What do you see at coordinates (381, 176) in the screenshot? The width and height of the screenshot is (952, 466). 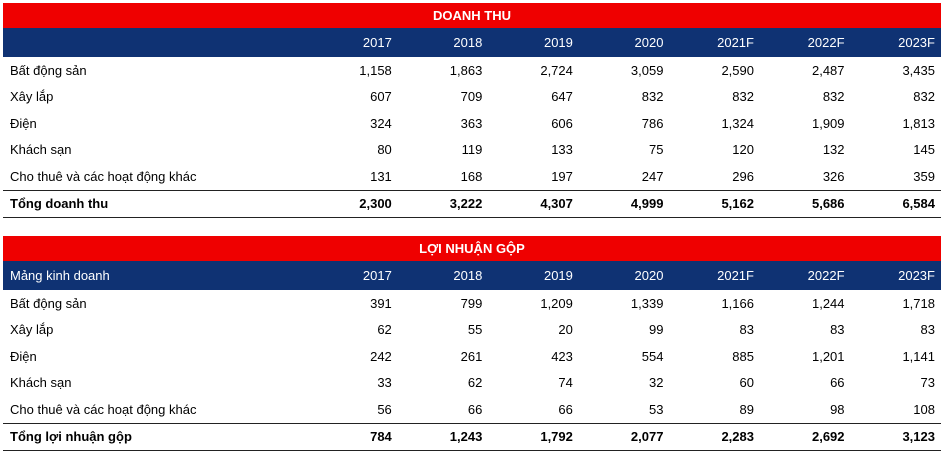 I see `cell-value: 131` at bounding box center [381, 176].